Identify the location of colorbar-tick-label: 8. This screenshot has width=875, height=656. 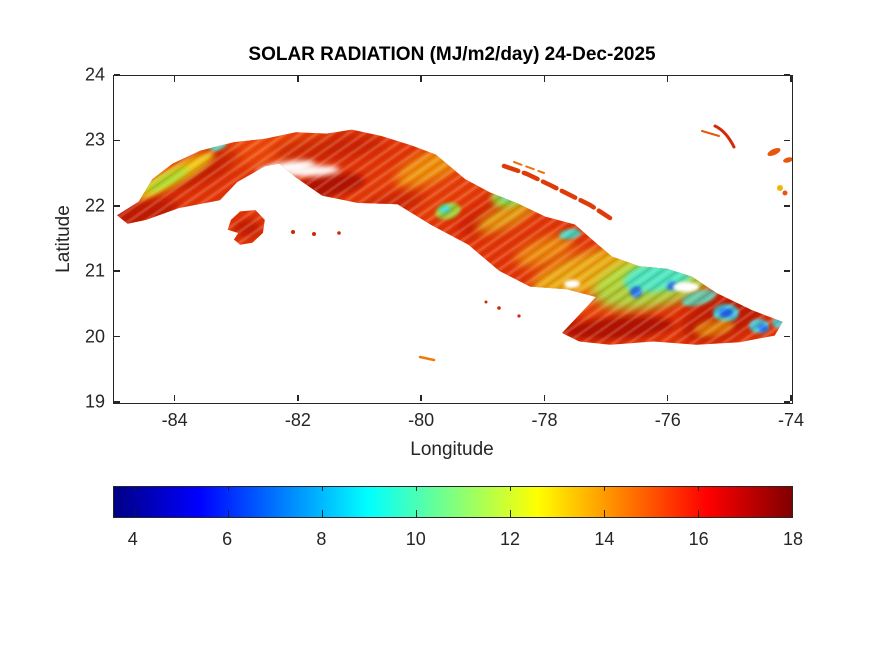
(321, 539).